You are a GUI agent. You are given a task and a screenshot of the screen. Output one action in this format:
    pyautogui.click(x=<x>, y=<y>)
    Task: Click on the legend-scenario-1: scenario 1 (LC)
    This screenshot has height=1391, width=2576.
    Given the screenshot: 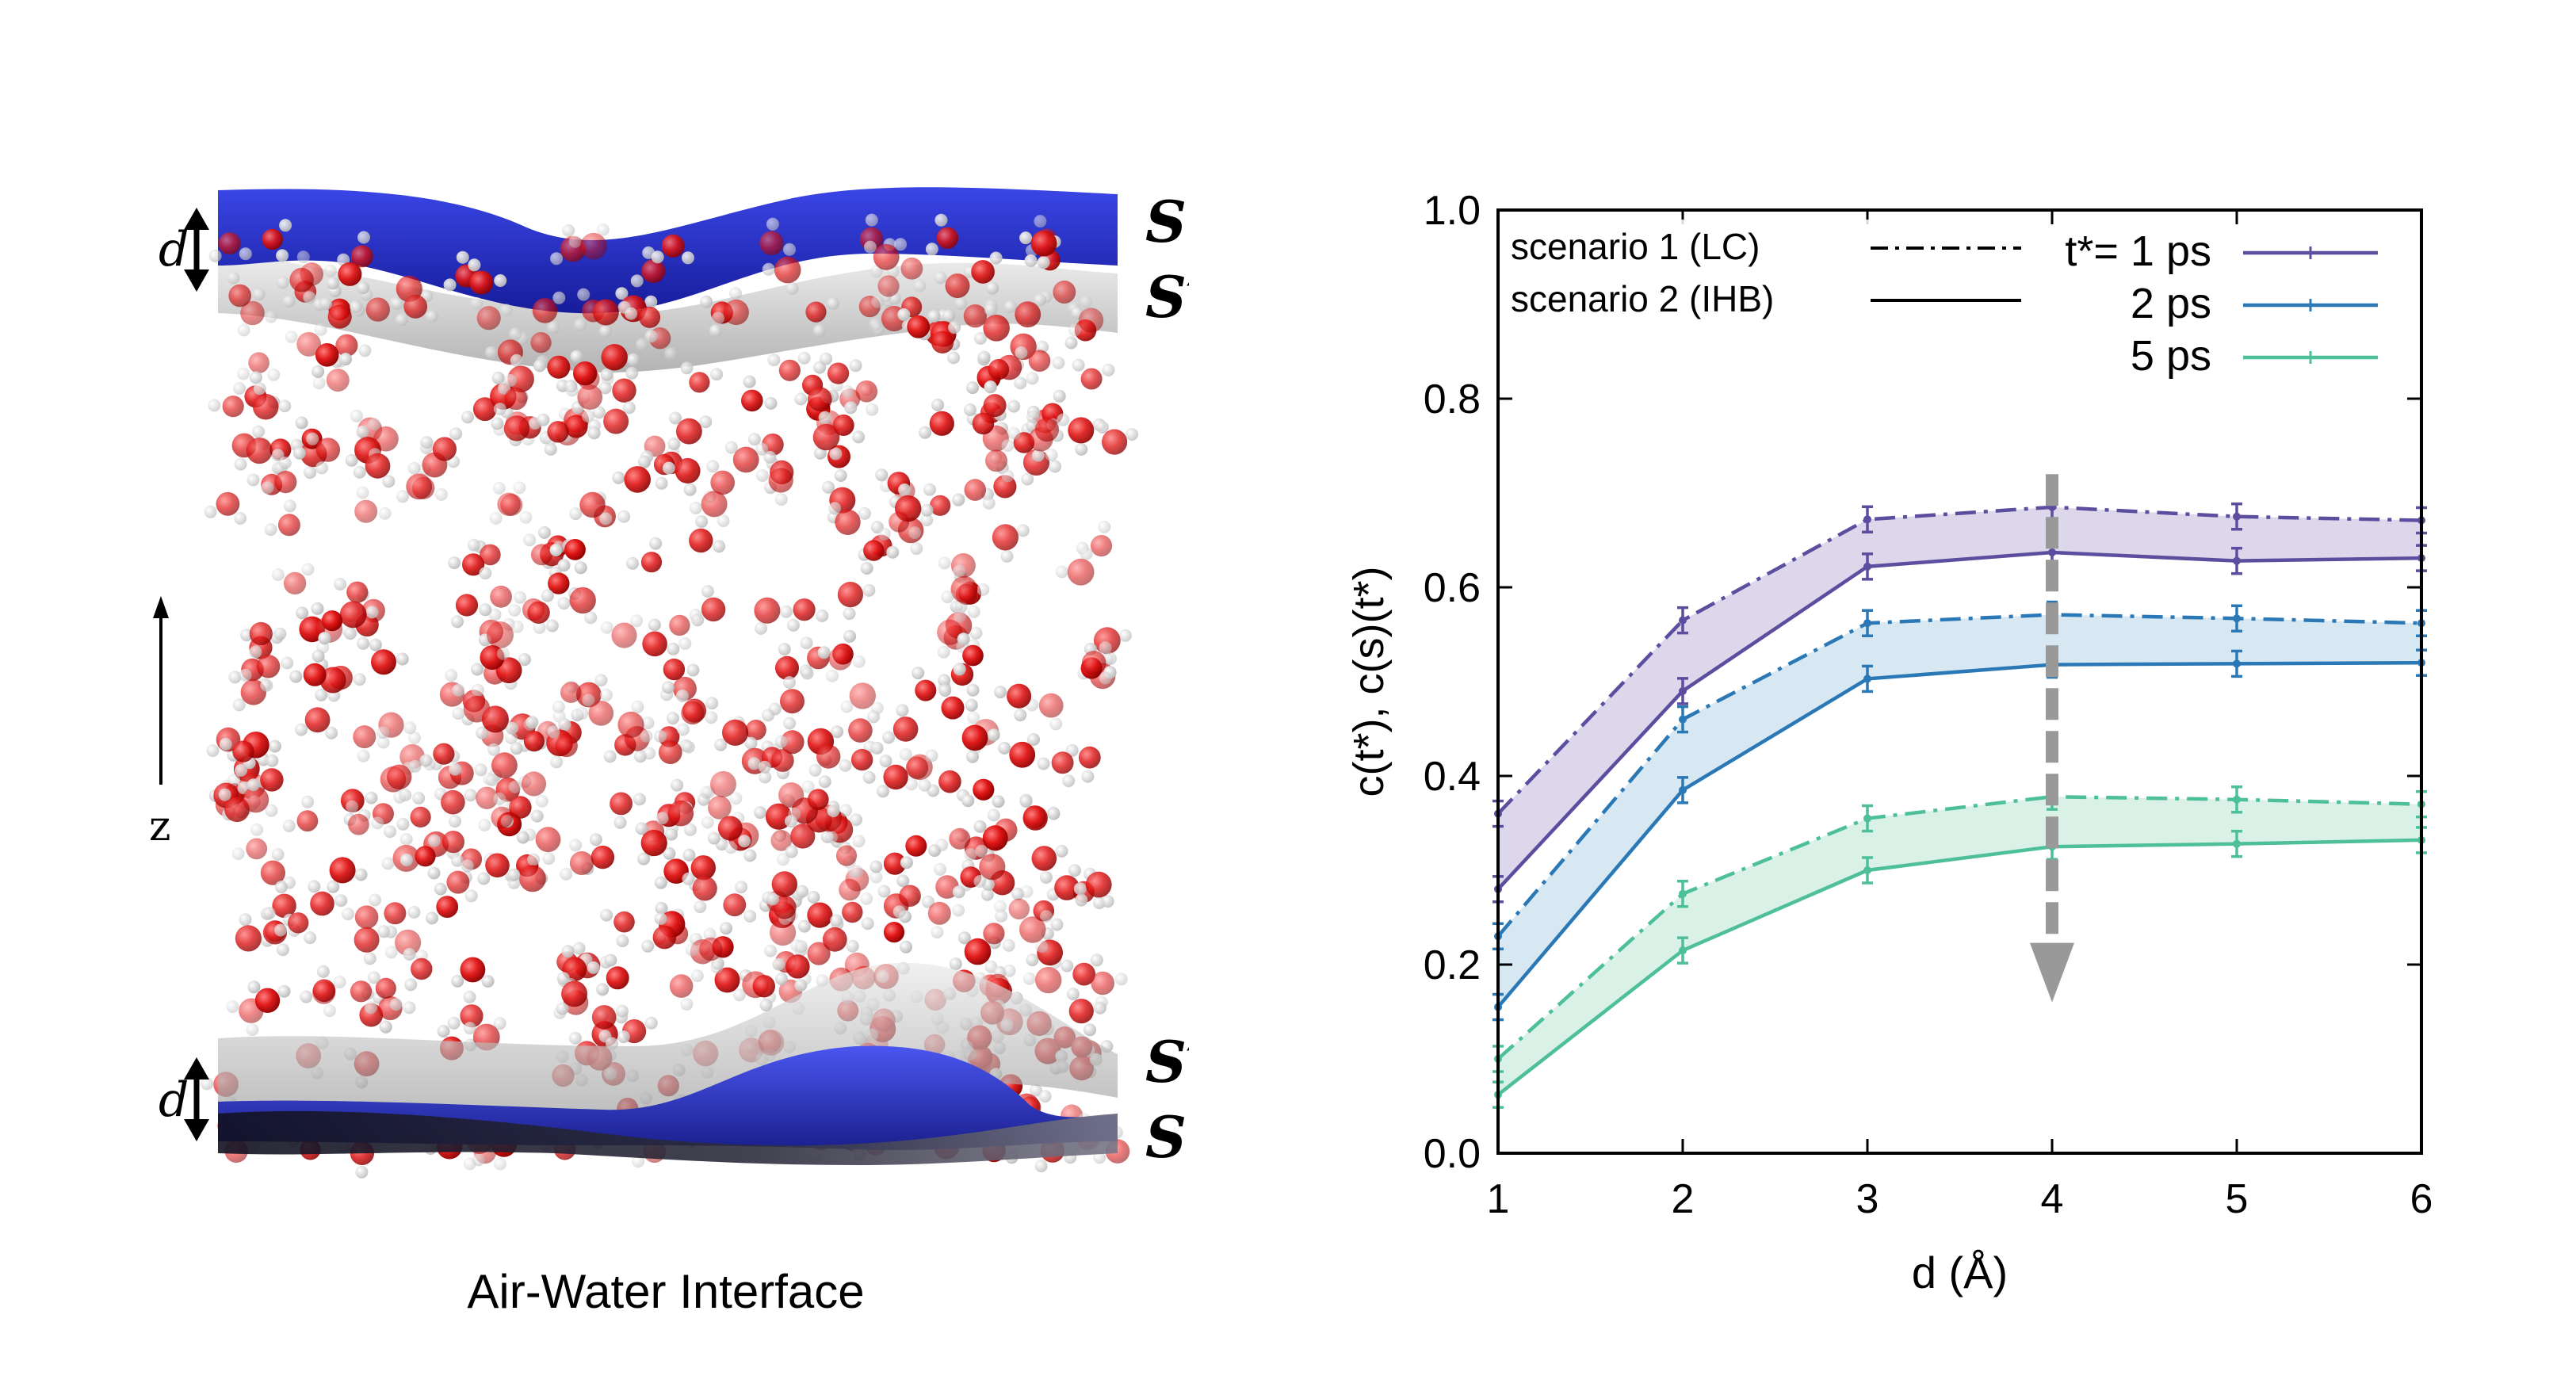 What is the action you would take?
    pyautogui.click(x=1635, y=246)
    